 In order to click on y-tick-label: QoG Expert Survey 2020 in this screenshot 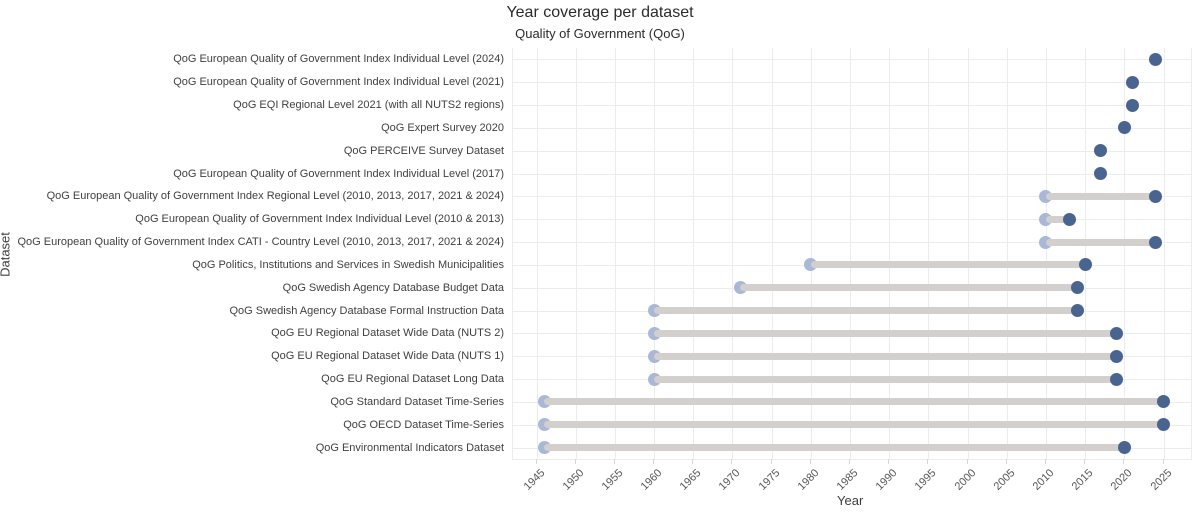, I will do `click(442, 127)`.